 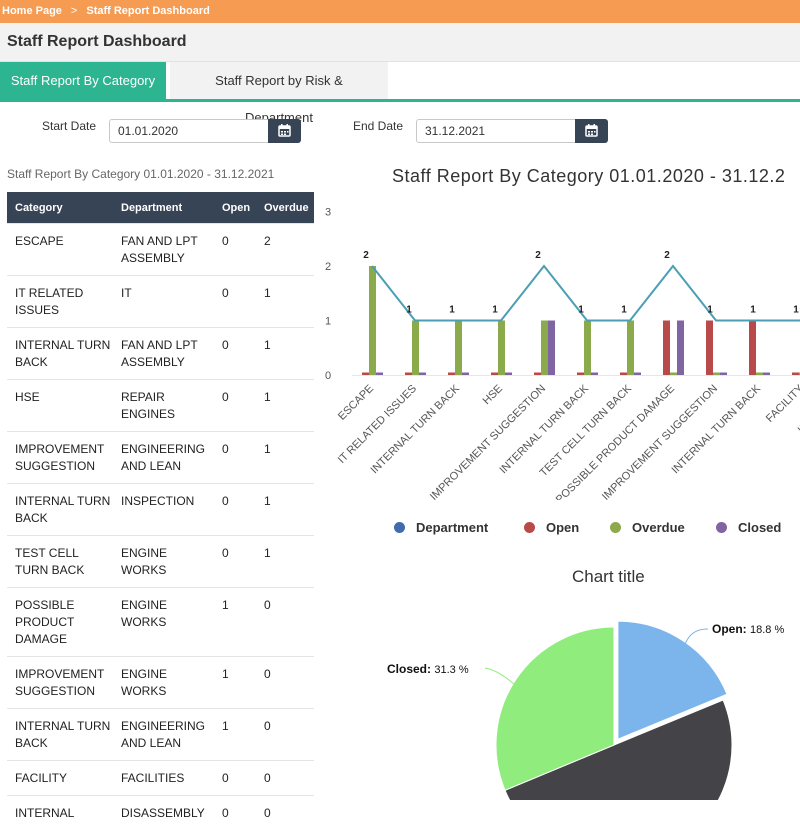 What do you see at coordinates (667, 255) in the screenshot?
I see `data-label-7: 2` at bounding box center [667, 255].